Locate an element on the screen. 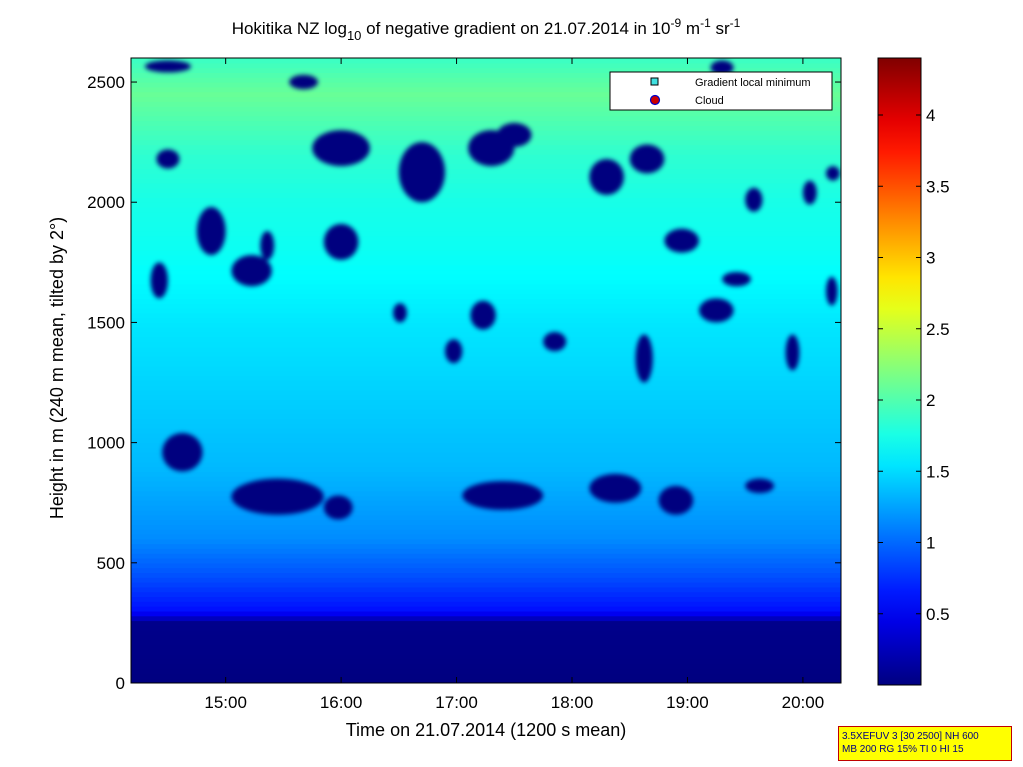 This screenshot has height=767, width=1023. colorbar-tick-label: 3.5 is located at coordinates (938, 186).